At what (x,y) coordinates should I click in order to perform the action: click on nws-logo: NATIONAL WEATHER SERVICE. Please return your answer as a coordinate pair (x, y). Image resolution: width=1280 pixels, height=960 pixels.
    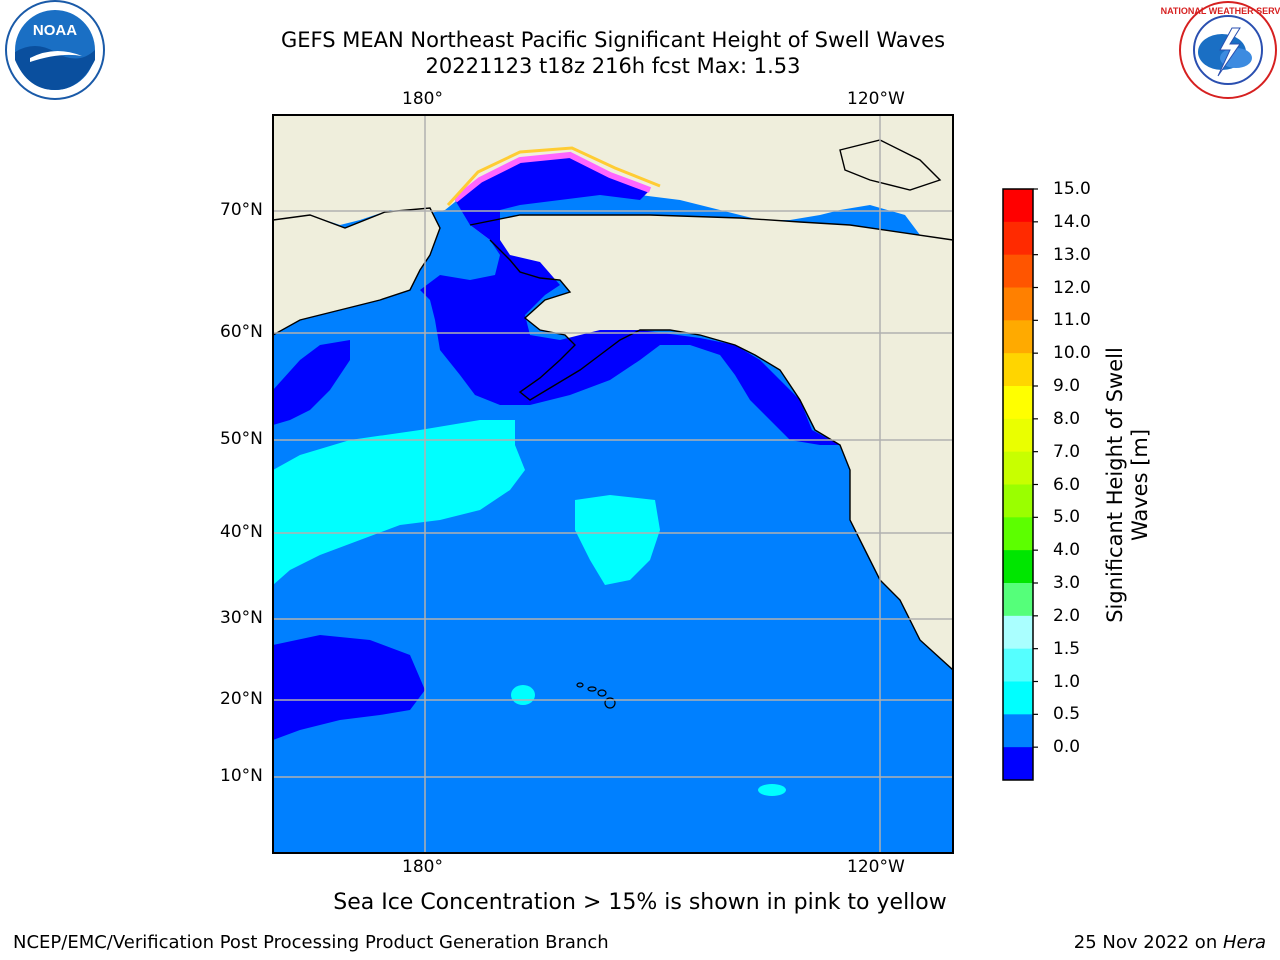
    Looking at the image, I should click on (1220, 50).